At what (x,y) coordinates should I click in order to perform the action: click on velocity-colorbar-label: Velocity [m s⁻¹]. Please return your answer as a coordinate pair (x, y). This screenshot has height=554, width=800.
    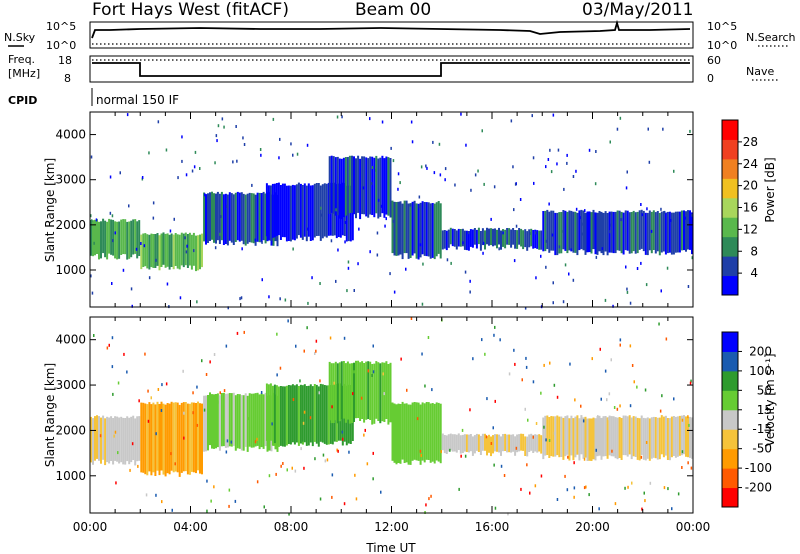
    Looking at the image, I should click on (770, 399).